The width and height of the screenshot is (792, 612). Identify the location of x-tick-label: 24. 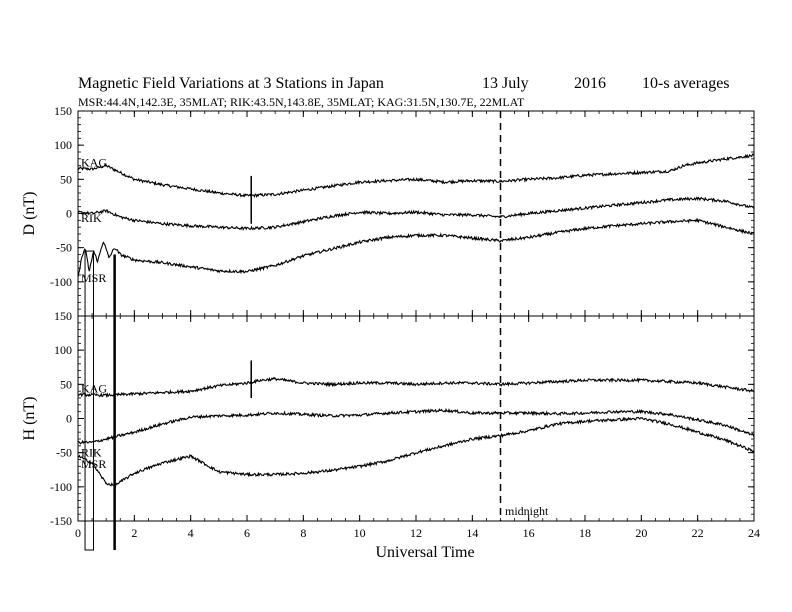
(754, 533).